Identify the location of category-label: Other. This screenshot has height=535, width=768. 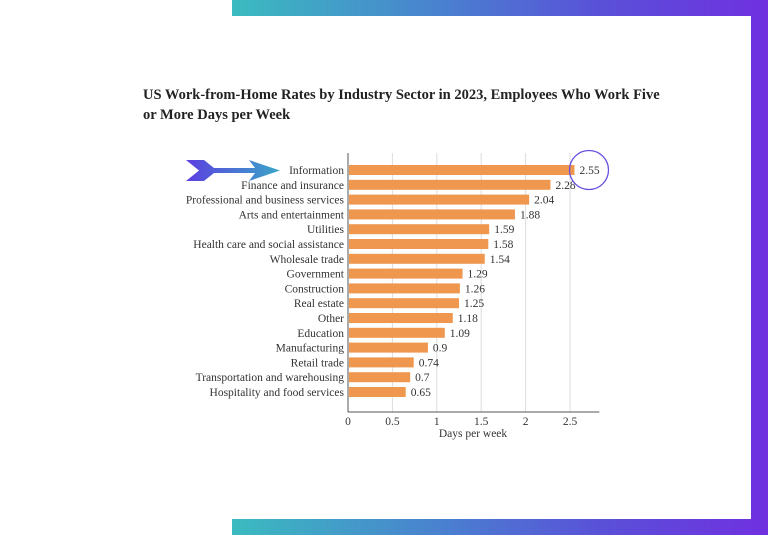
(331, 319).